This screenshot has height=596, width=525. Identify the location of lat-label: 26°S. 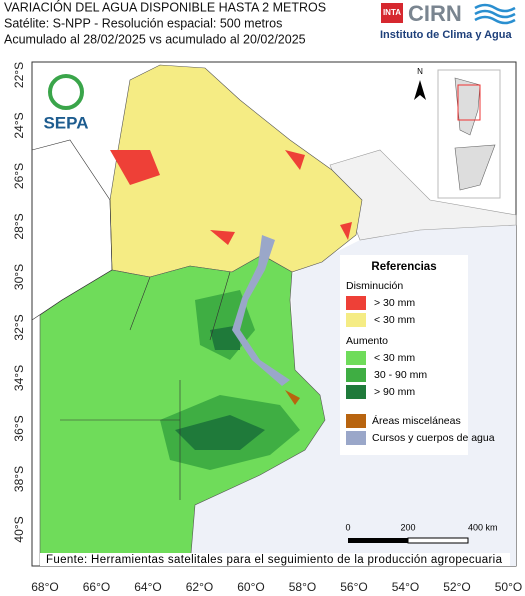
(19, 176).